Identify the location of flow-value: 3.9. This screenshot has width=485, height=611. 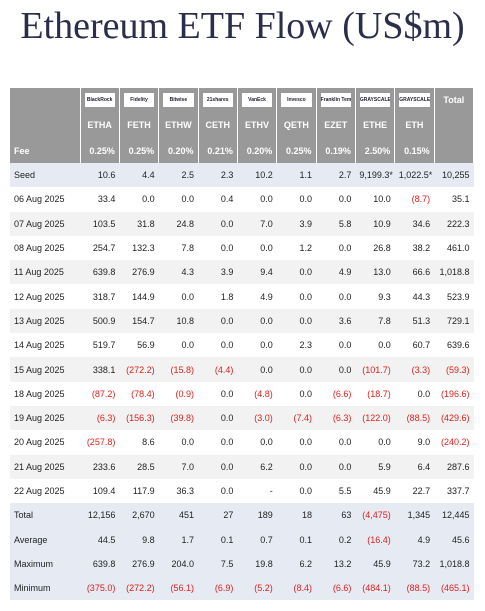
(296, 223).